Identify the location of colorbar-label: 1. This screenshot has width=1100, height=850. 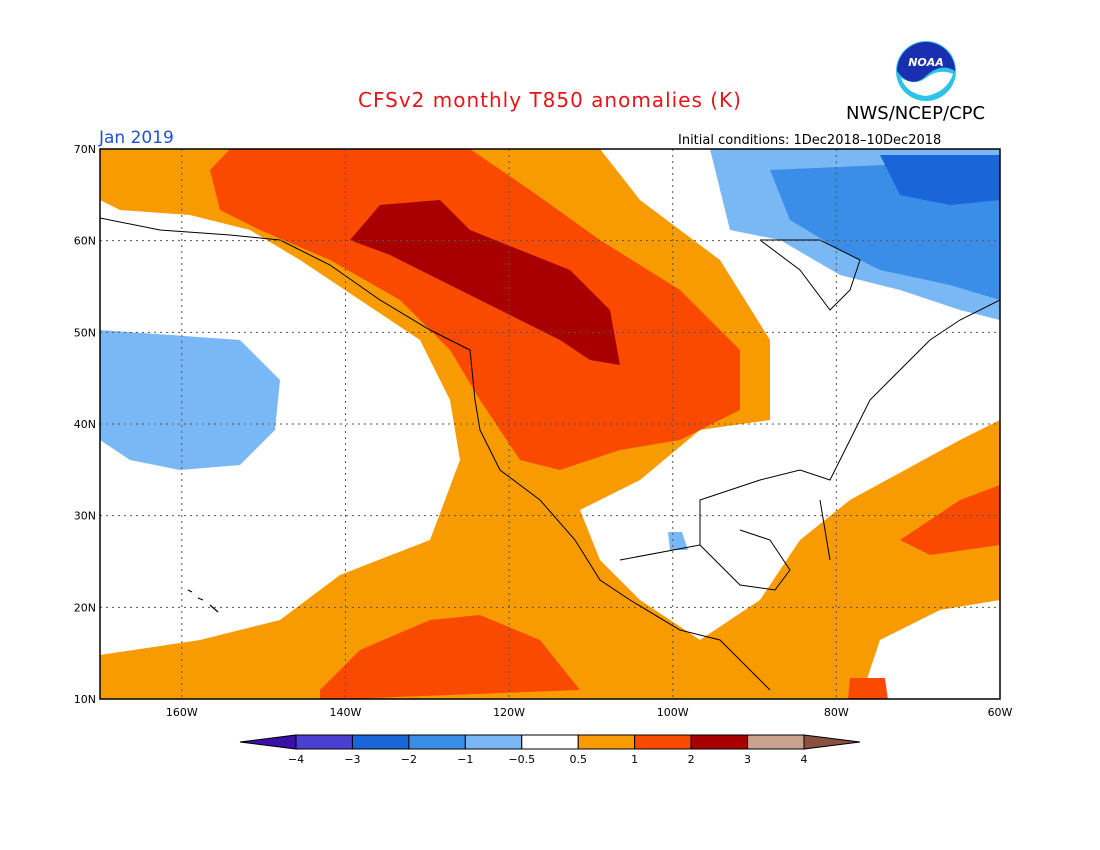
(634, 759).